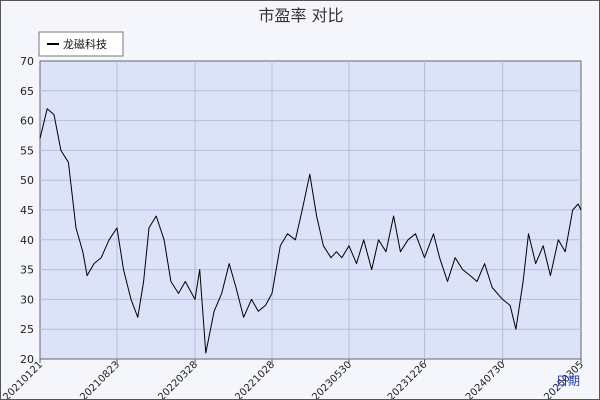 This screenshot has height=400, width=600. I want to click on x-tick-label: 20231226, so click(408, 379).